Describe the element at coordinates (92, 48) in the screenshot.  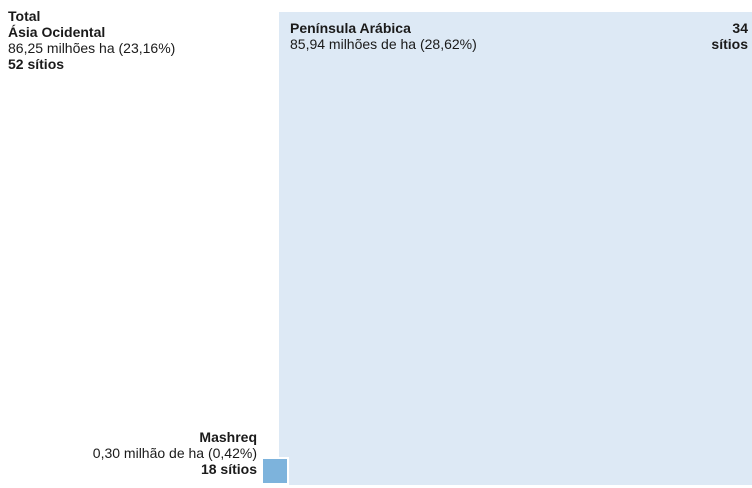
I see `total-value: 86,25 milhões ha (23,16%)` at that location.